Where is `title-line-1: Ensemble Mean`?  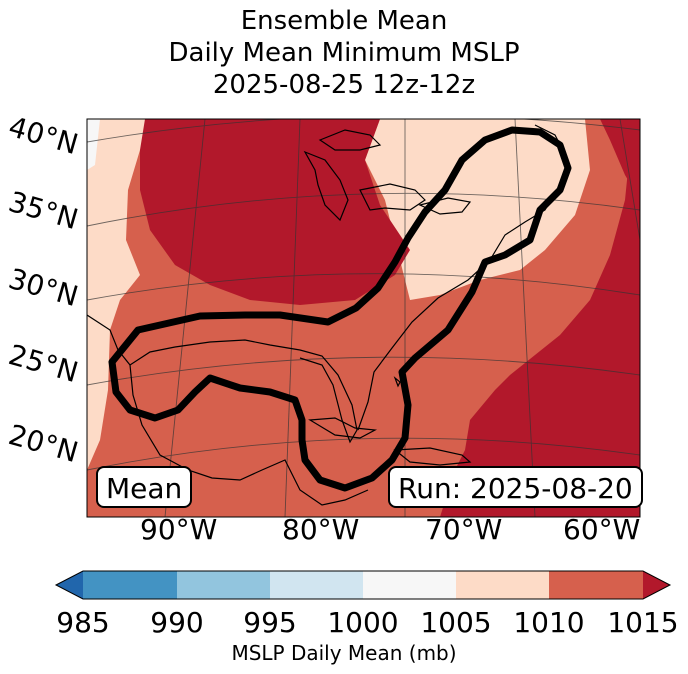
title-line-1: Ensemble Mean is located at coordinates (344, 21).